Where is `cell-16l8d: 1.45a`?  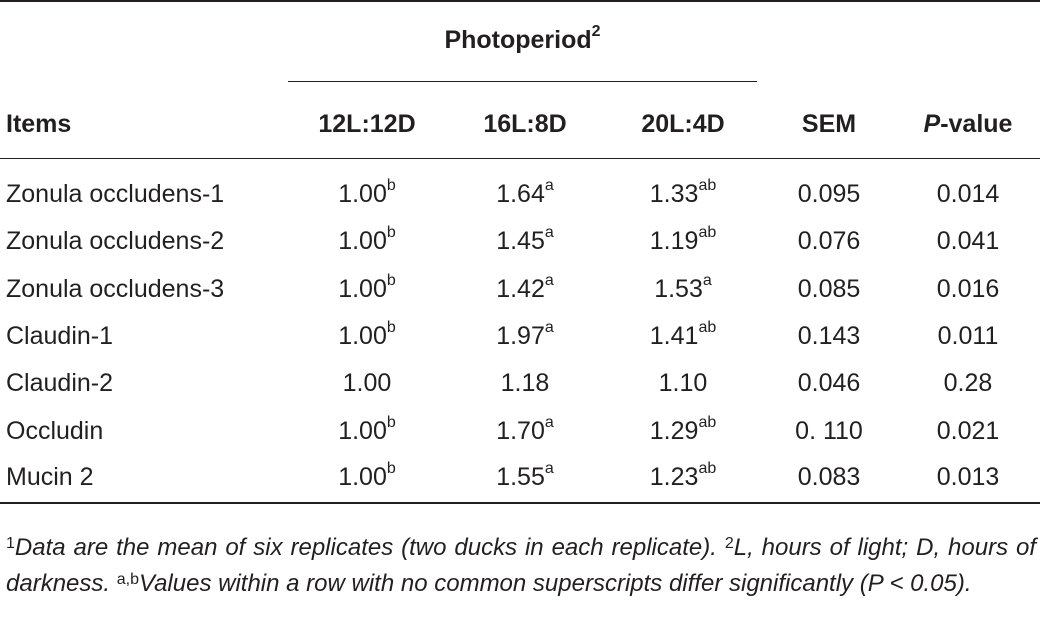 cell-16l8d: 1.45a is located at coordinates (525, 240).